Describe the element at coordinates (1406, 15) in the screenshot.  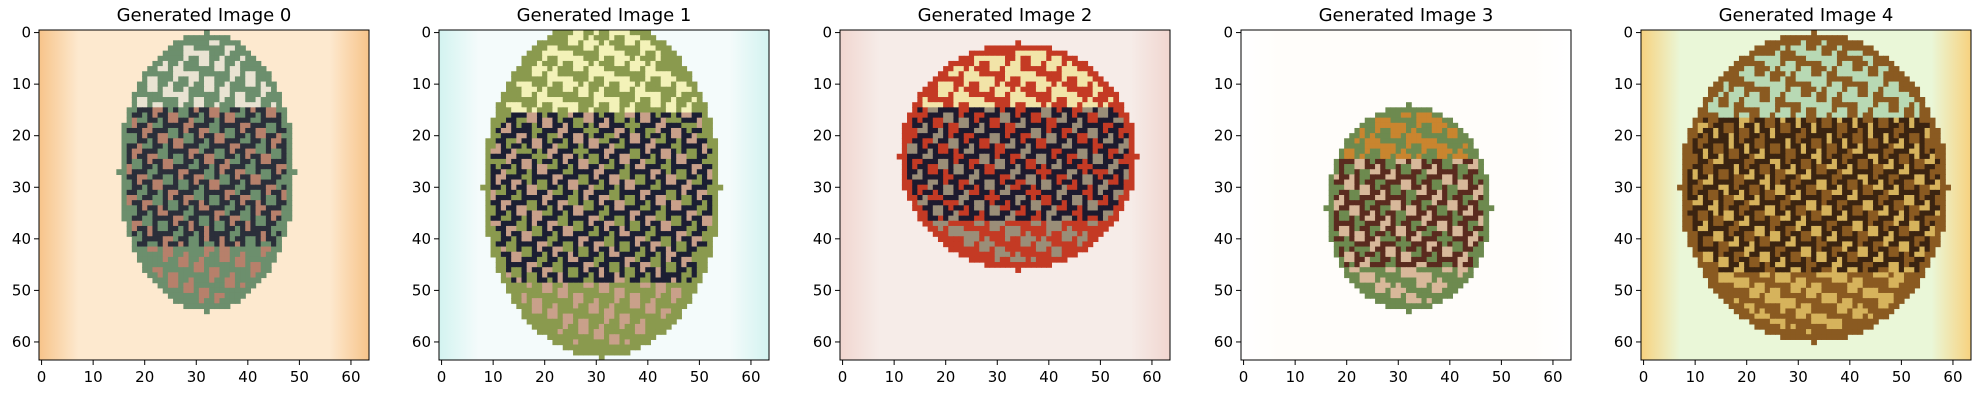
I see `panel-title: Generated Image 3` at that location.